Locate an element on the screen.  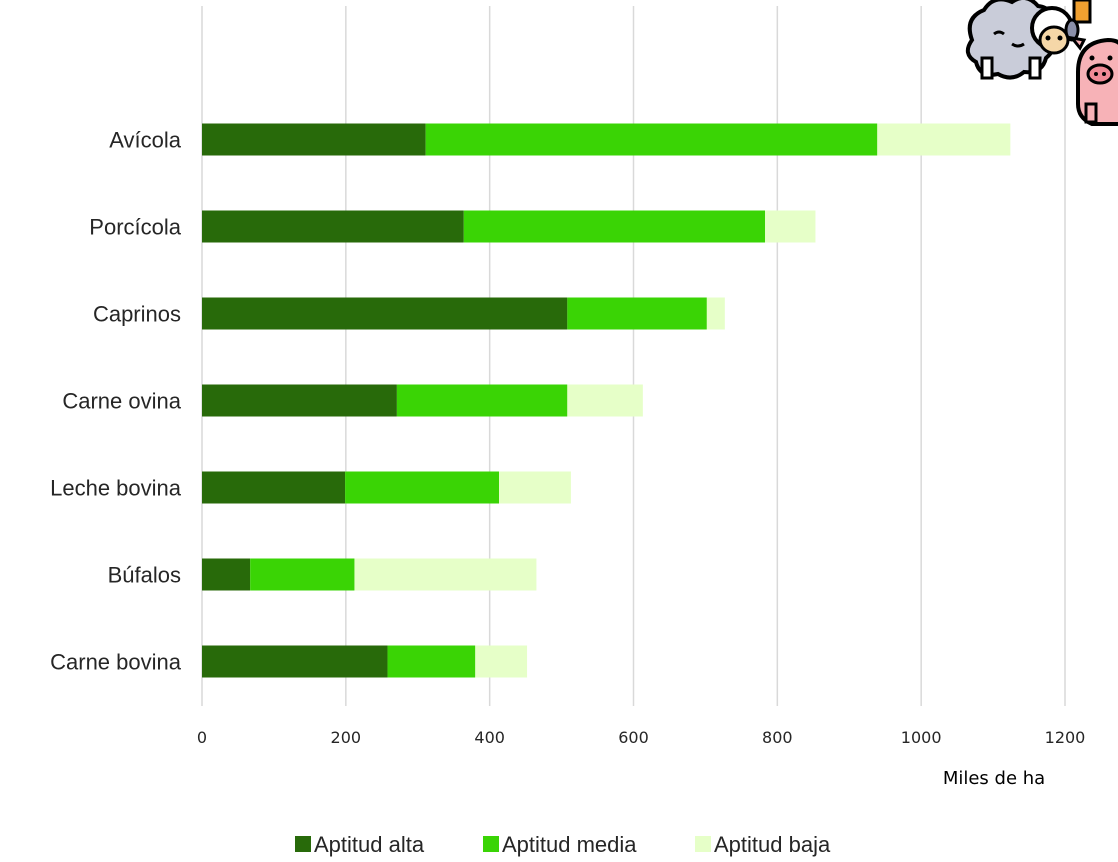
x-tick-labels: 0 200 400 600 800 1000 1200 is located at coordinates (641, 737).